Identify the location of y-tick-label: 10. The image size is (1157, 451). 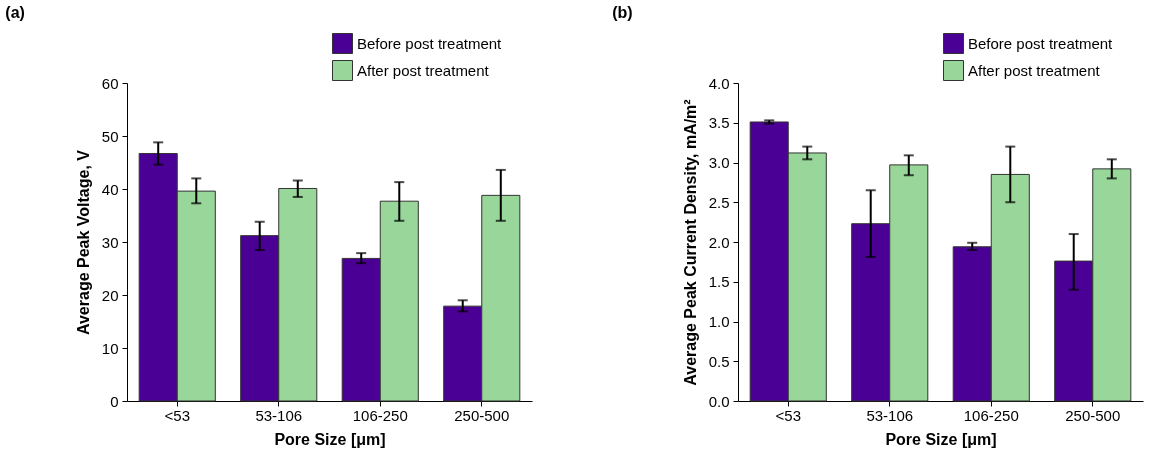
(110, 348).